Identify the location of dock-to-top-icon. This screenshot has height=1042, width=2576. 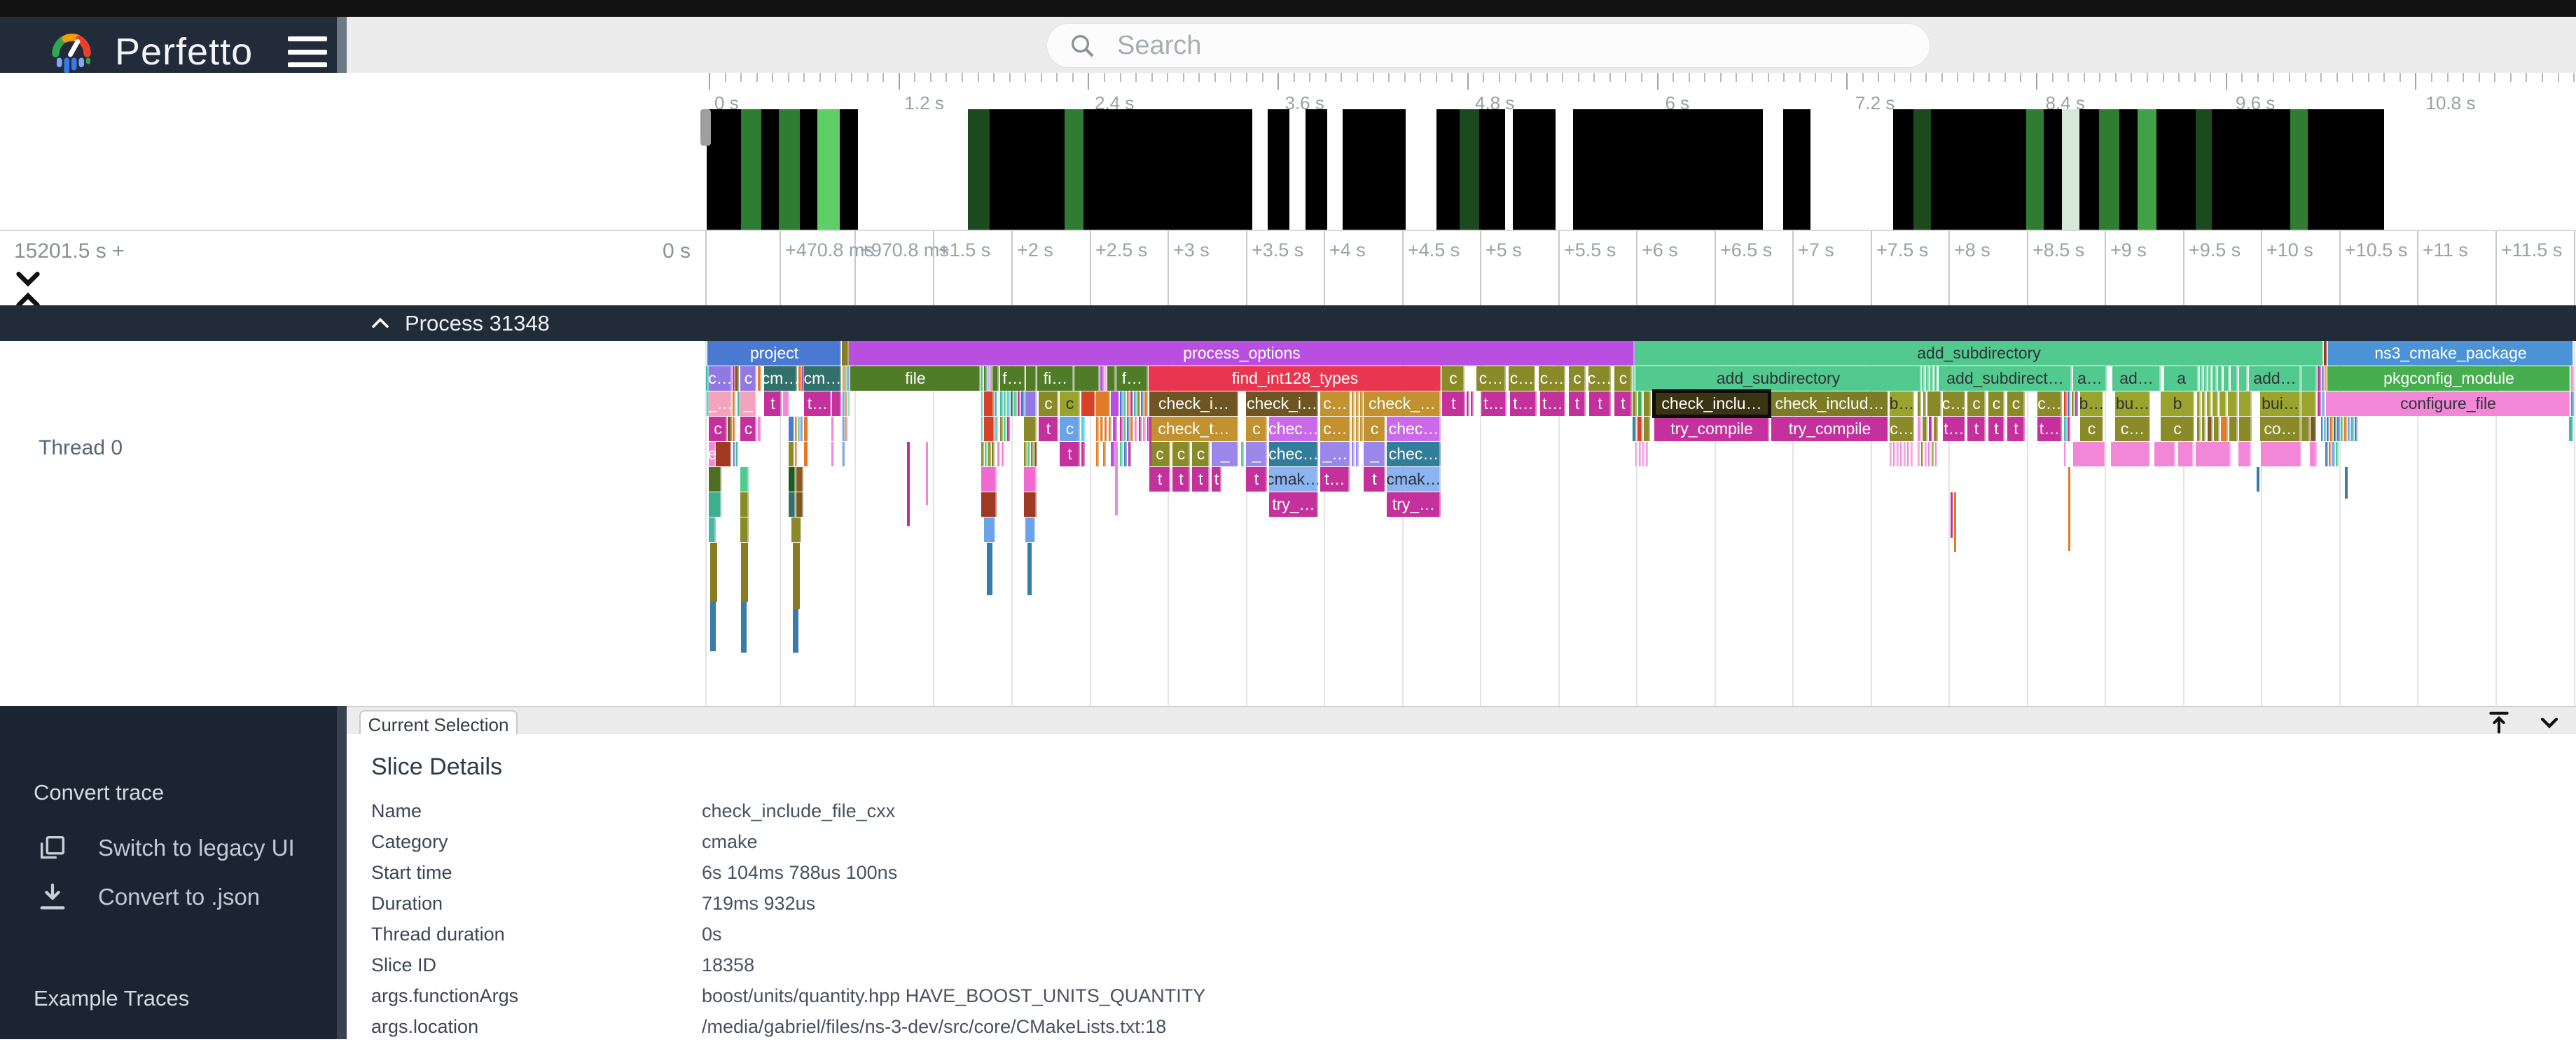
(2499, 723).